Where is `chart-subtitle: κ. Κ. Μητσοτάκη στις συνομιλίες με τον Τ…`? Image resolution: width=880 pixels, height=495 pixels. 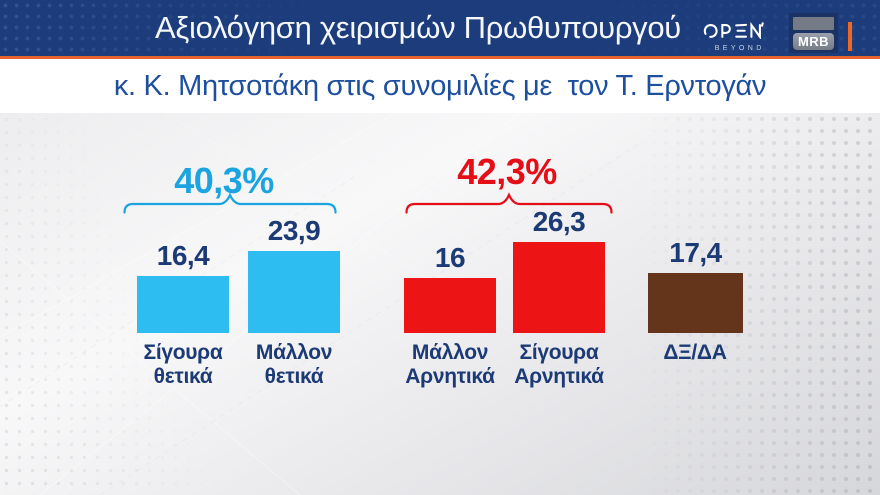
chart-subtitle: κ. Κ. Μητσοτάκη στις συνομιλίες με τον Τ… is located at coordinates (440, 85).